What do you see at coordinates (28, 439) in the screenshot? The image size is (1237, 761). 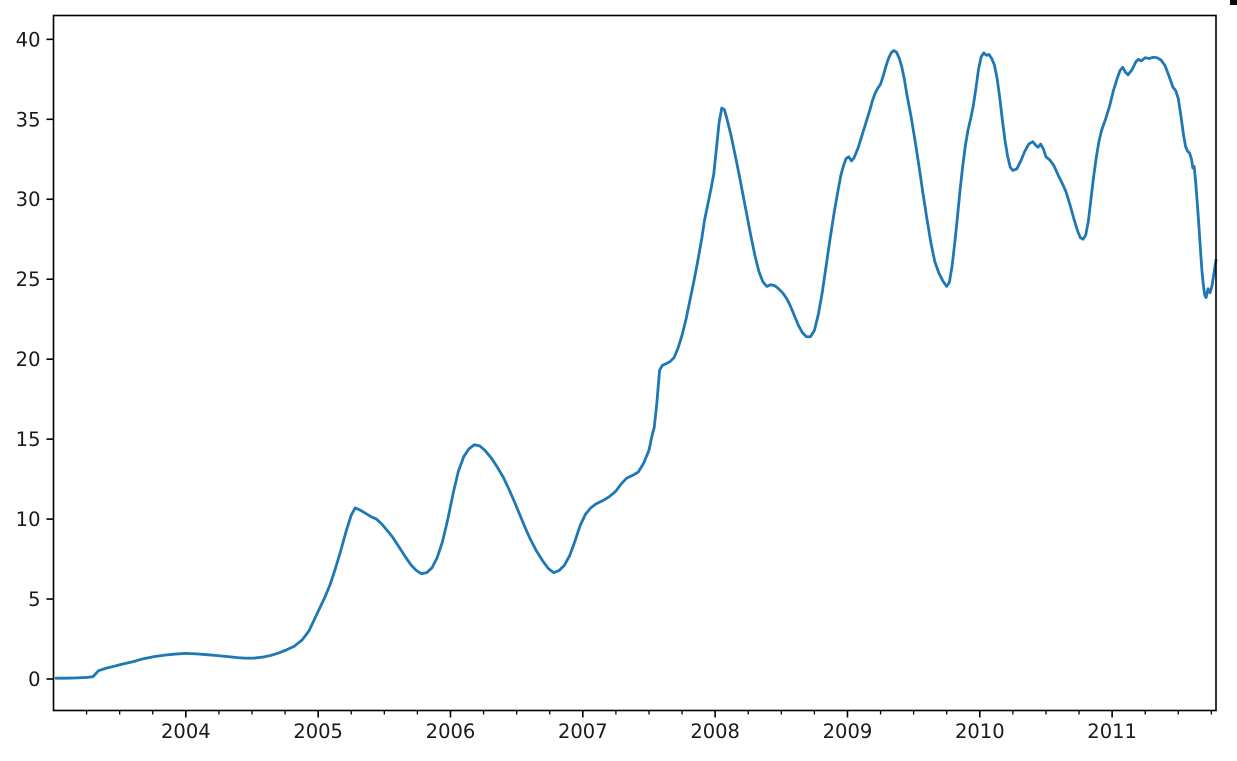 I see `y-tick-label: 15` at bounding box center [28, 439].